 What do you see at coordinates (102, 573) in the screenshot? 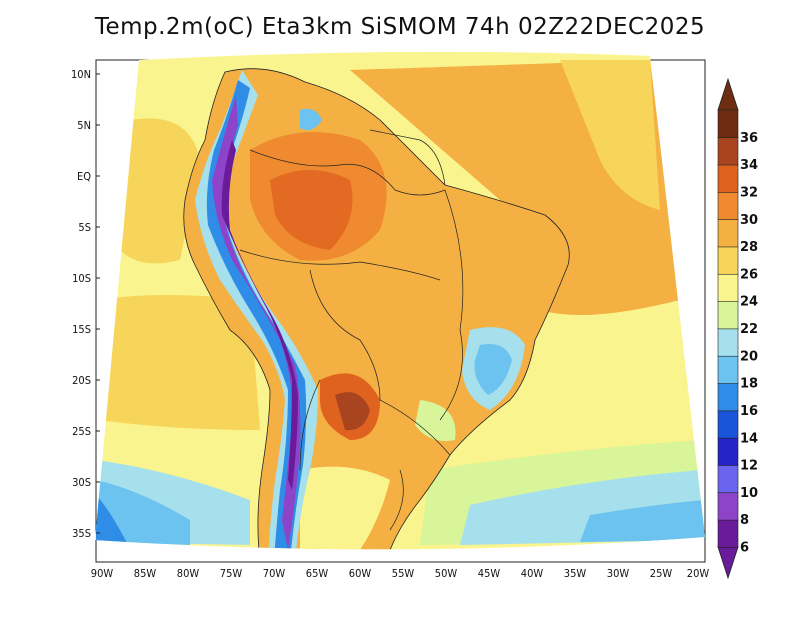
I see `lon-label: 90W` at bounding box center [102, 573].